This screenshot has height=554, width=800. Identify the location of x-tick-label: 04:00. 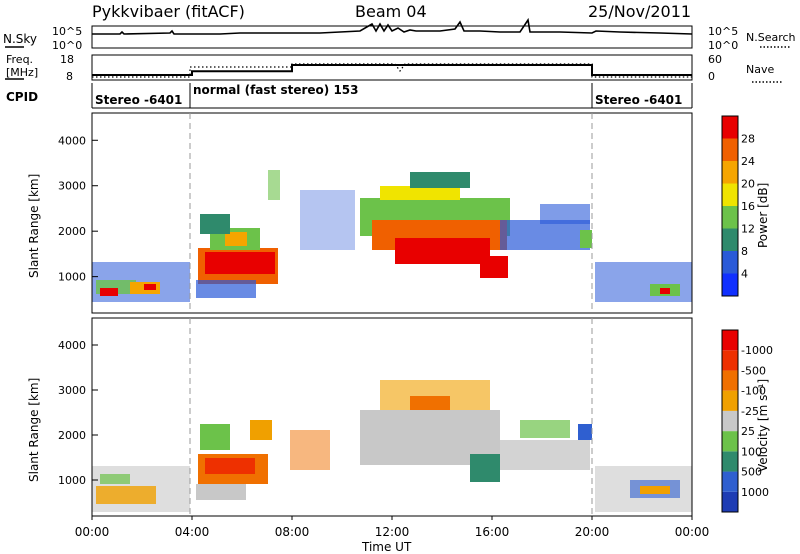
(192, 532).